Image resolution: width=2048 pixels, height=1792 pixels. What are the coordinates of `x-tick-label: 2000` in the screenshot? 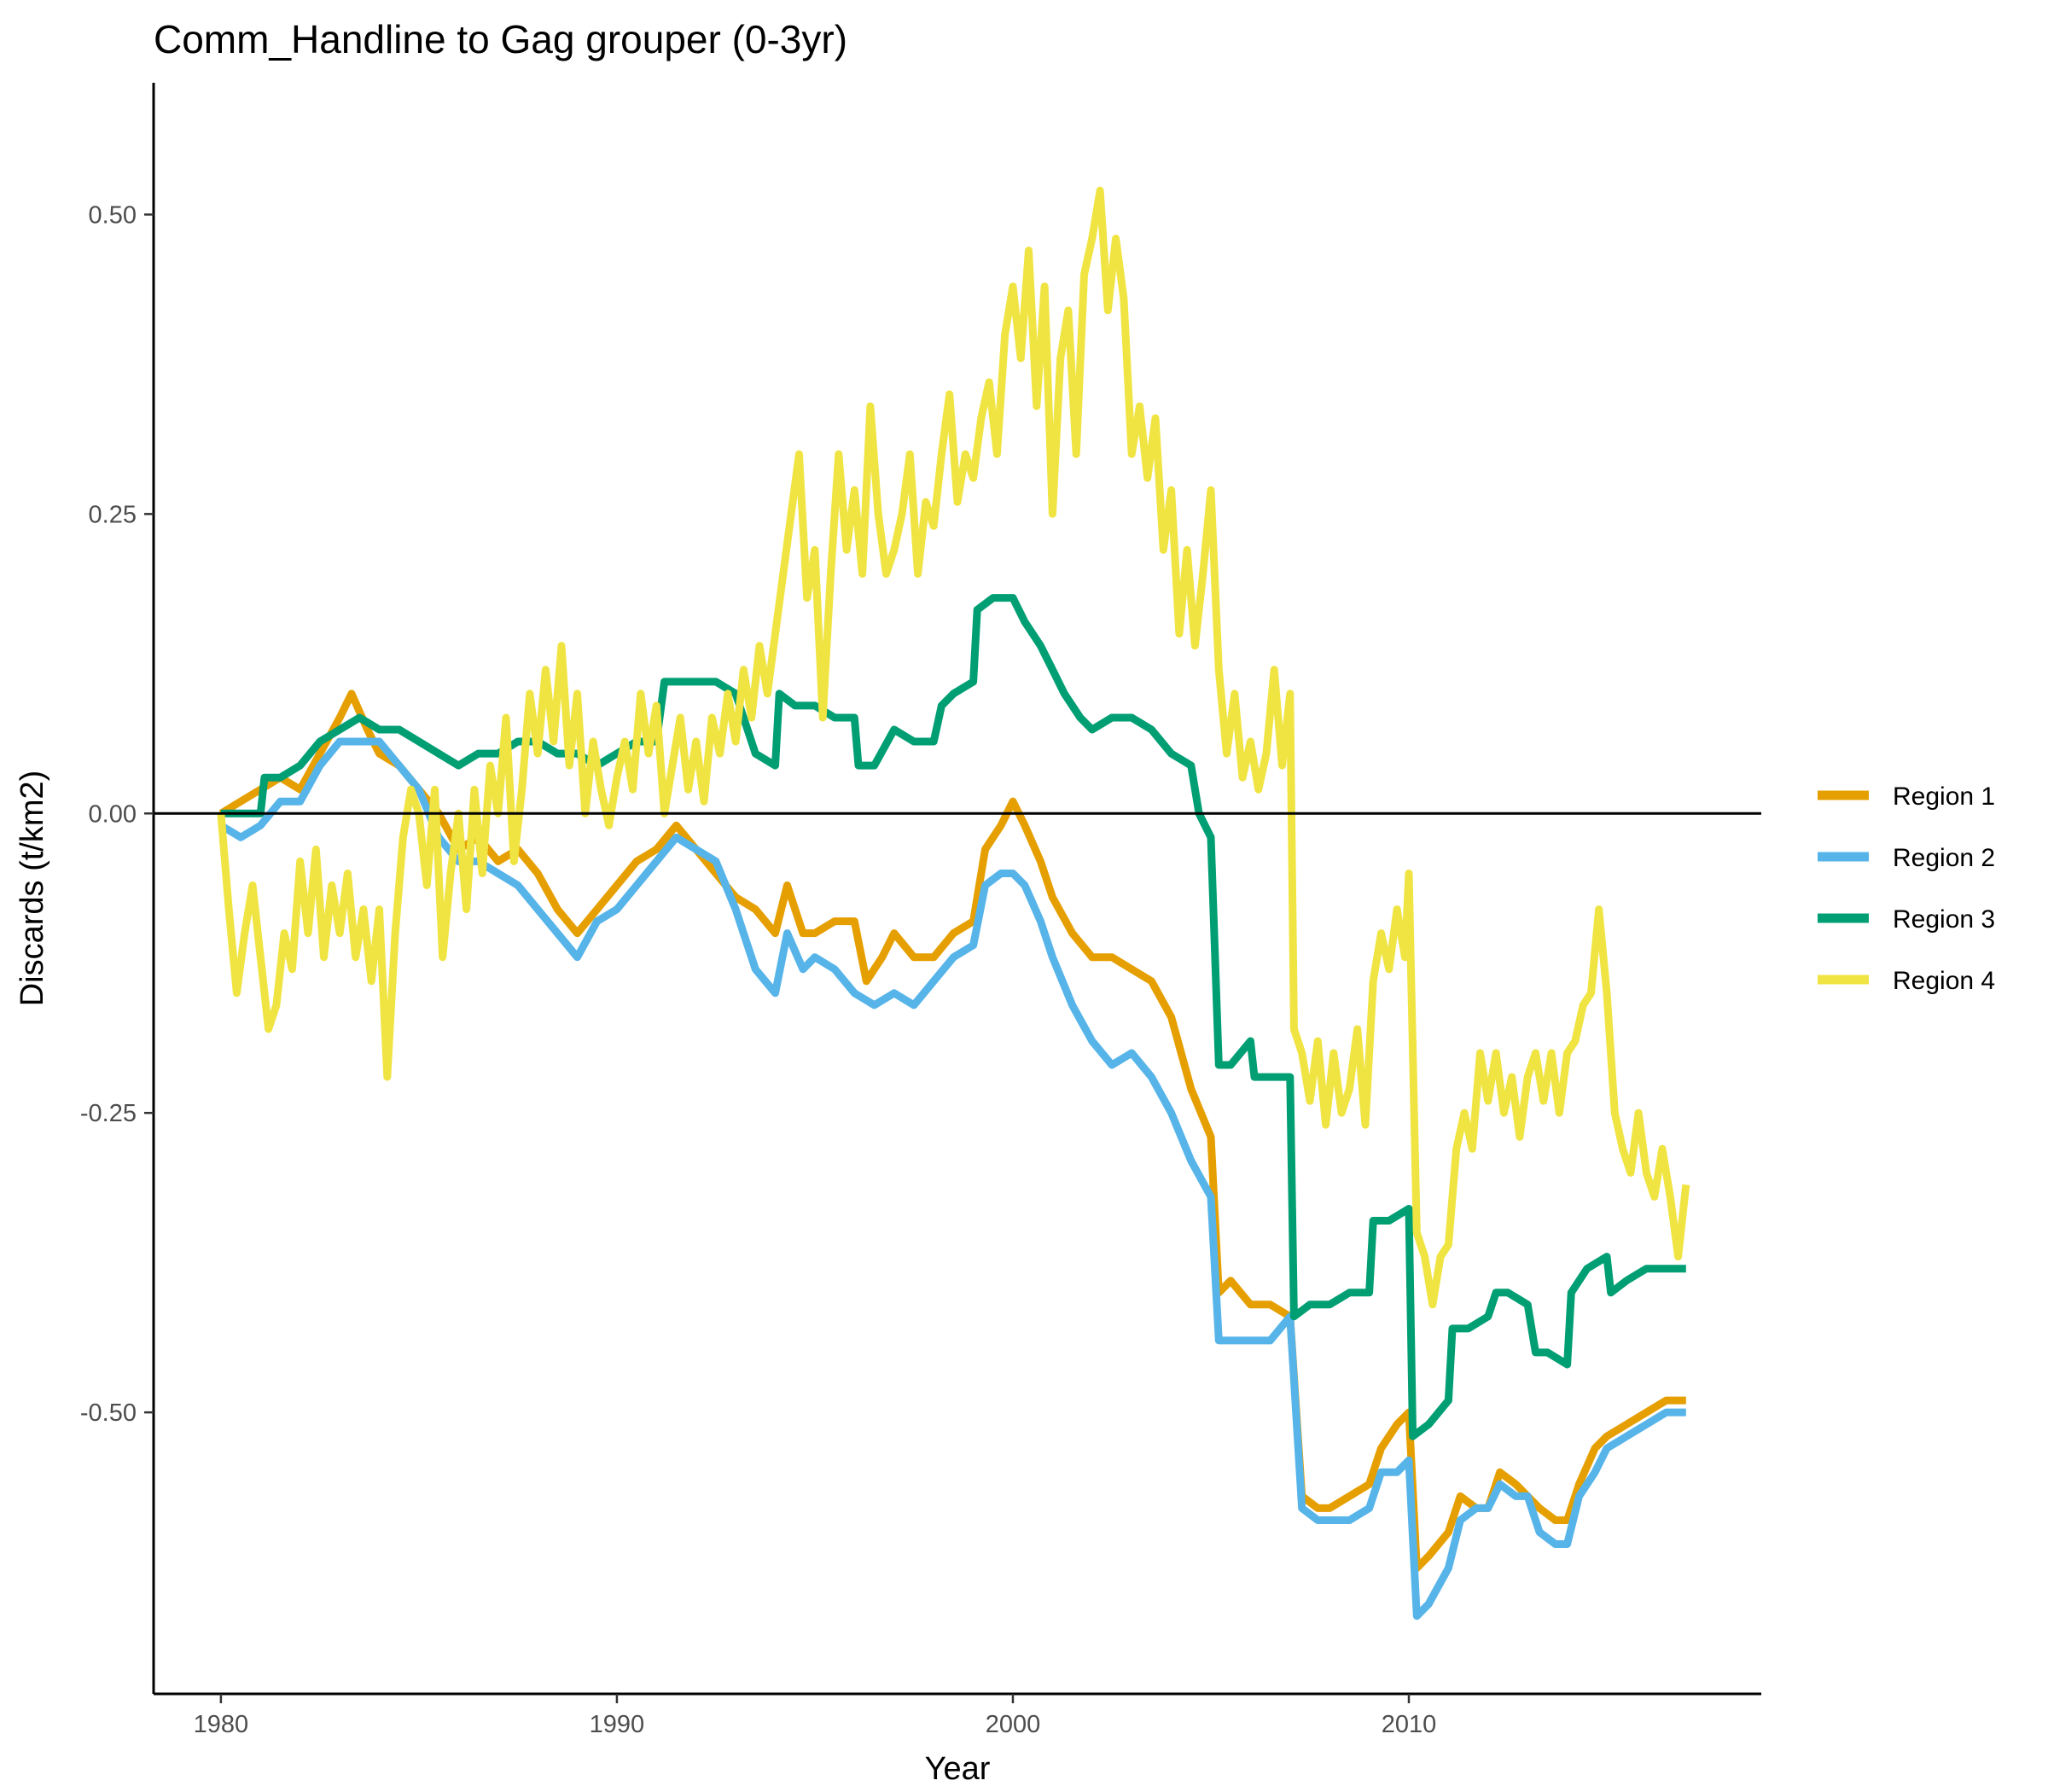 It's located at (1014, 1724).